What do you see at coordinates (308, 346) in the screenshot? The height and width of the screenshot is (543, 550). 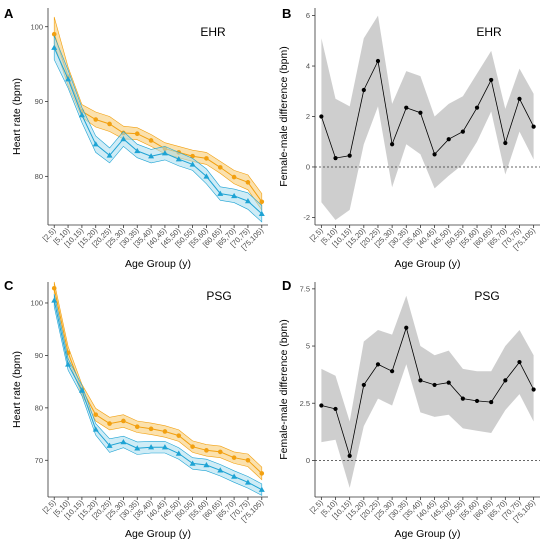 I see `y-tick-label: 5` at bounding box center [308, 346].